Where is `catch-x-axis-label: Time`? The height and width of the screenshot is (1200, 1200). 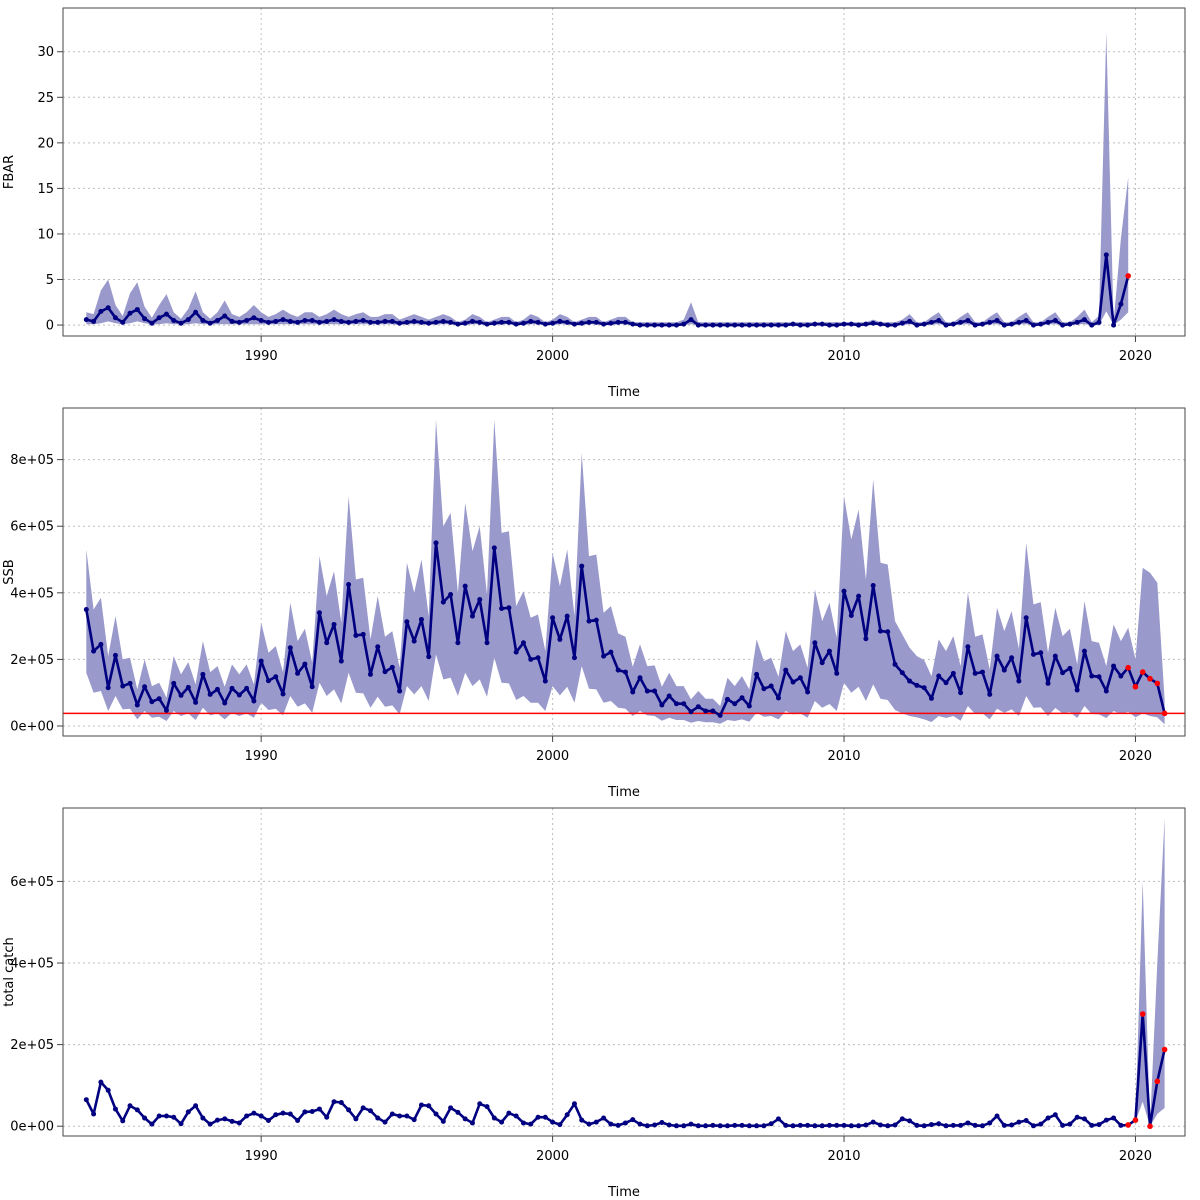 catch-x-axis-label: Time is located at coordinates (623, 1192).